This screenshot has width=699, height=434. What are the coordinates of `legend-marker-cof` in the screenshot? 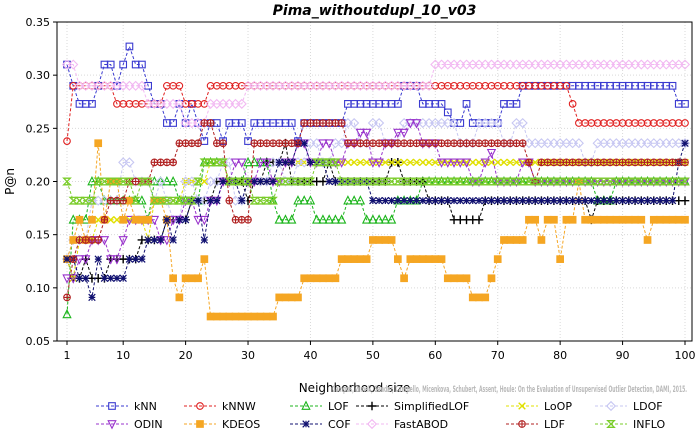 It's located at (306, 424).